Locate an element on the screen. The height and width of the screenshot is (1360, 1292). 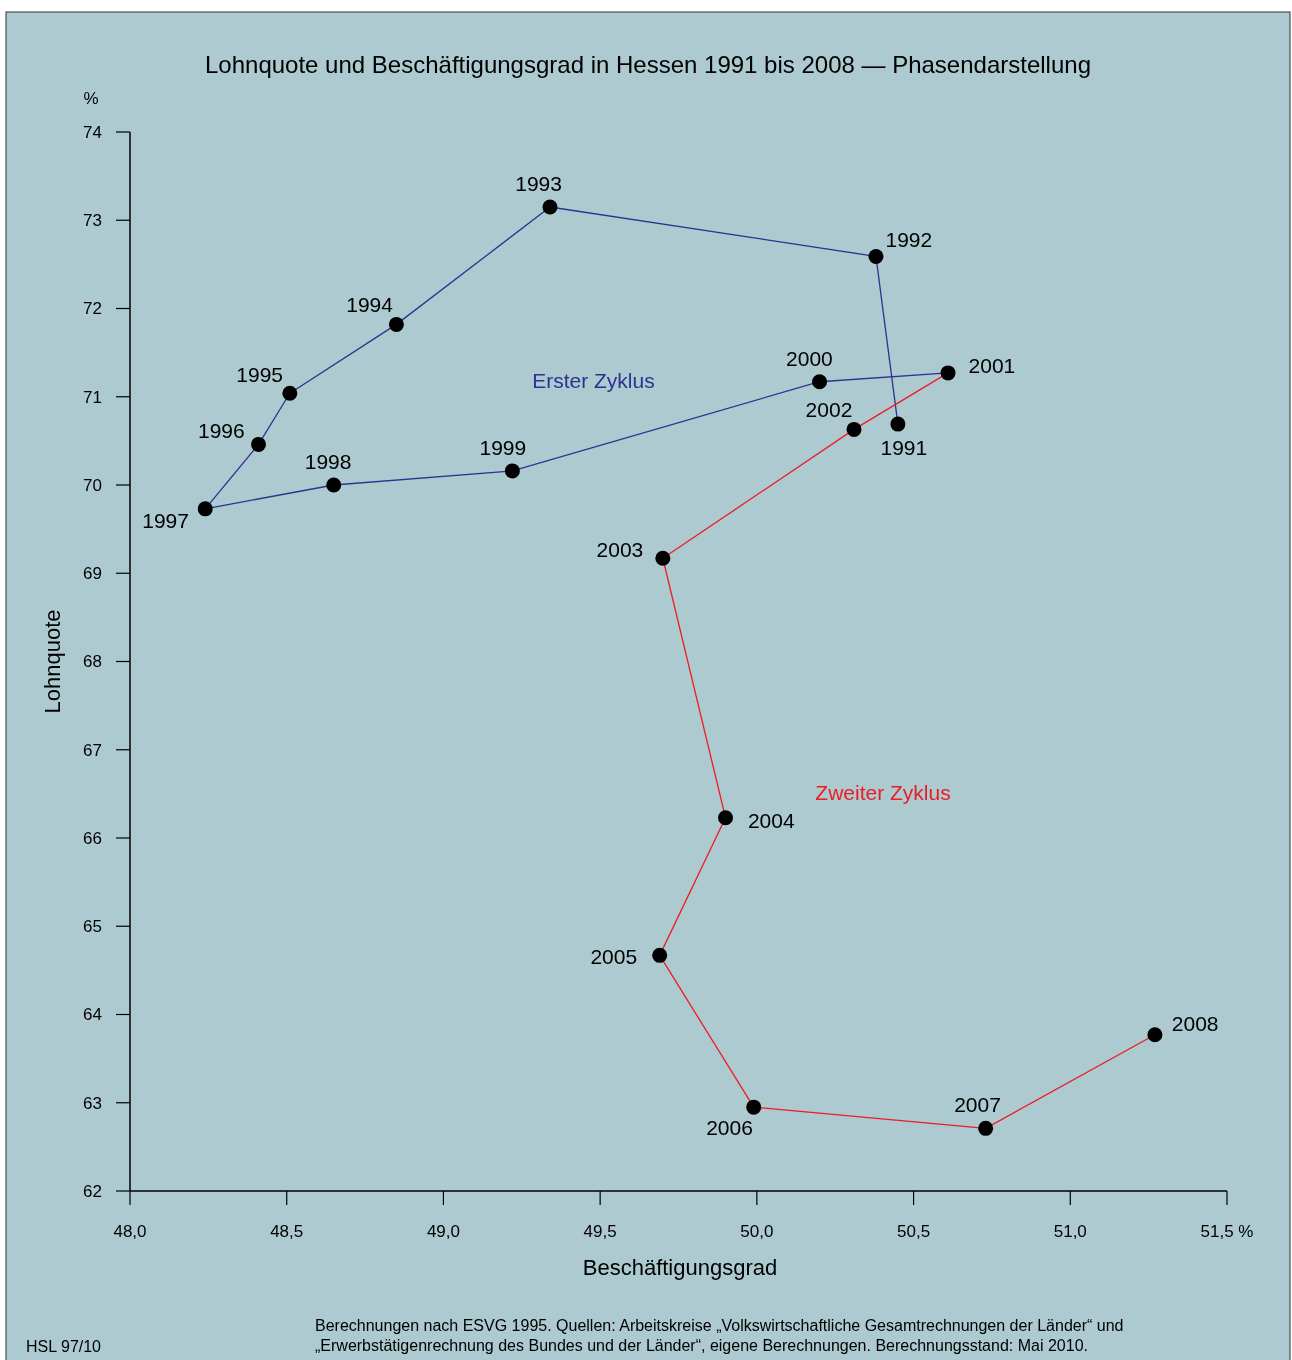
x-tick-label: 50,5 is located at coordinates (914, 1231).